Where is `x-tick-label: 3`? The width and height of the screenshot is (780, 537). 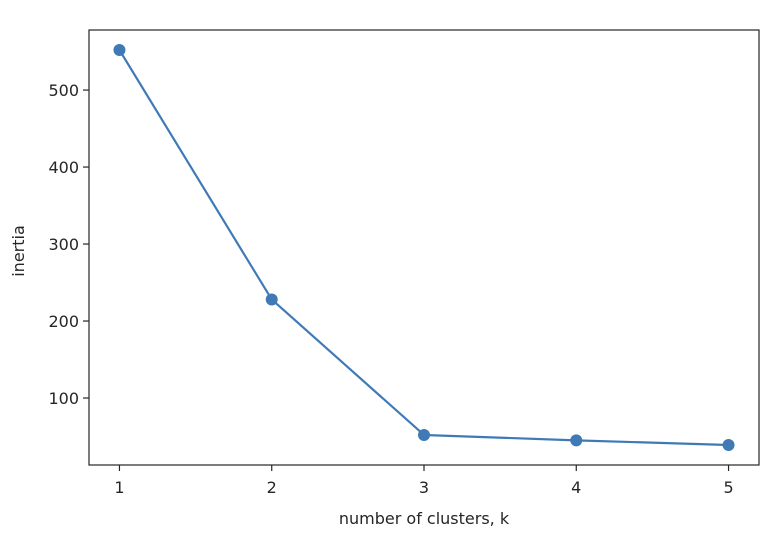 x-tick-label: 3 is located at coordinates (424, 487).